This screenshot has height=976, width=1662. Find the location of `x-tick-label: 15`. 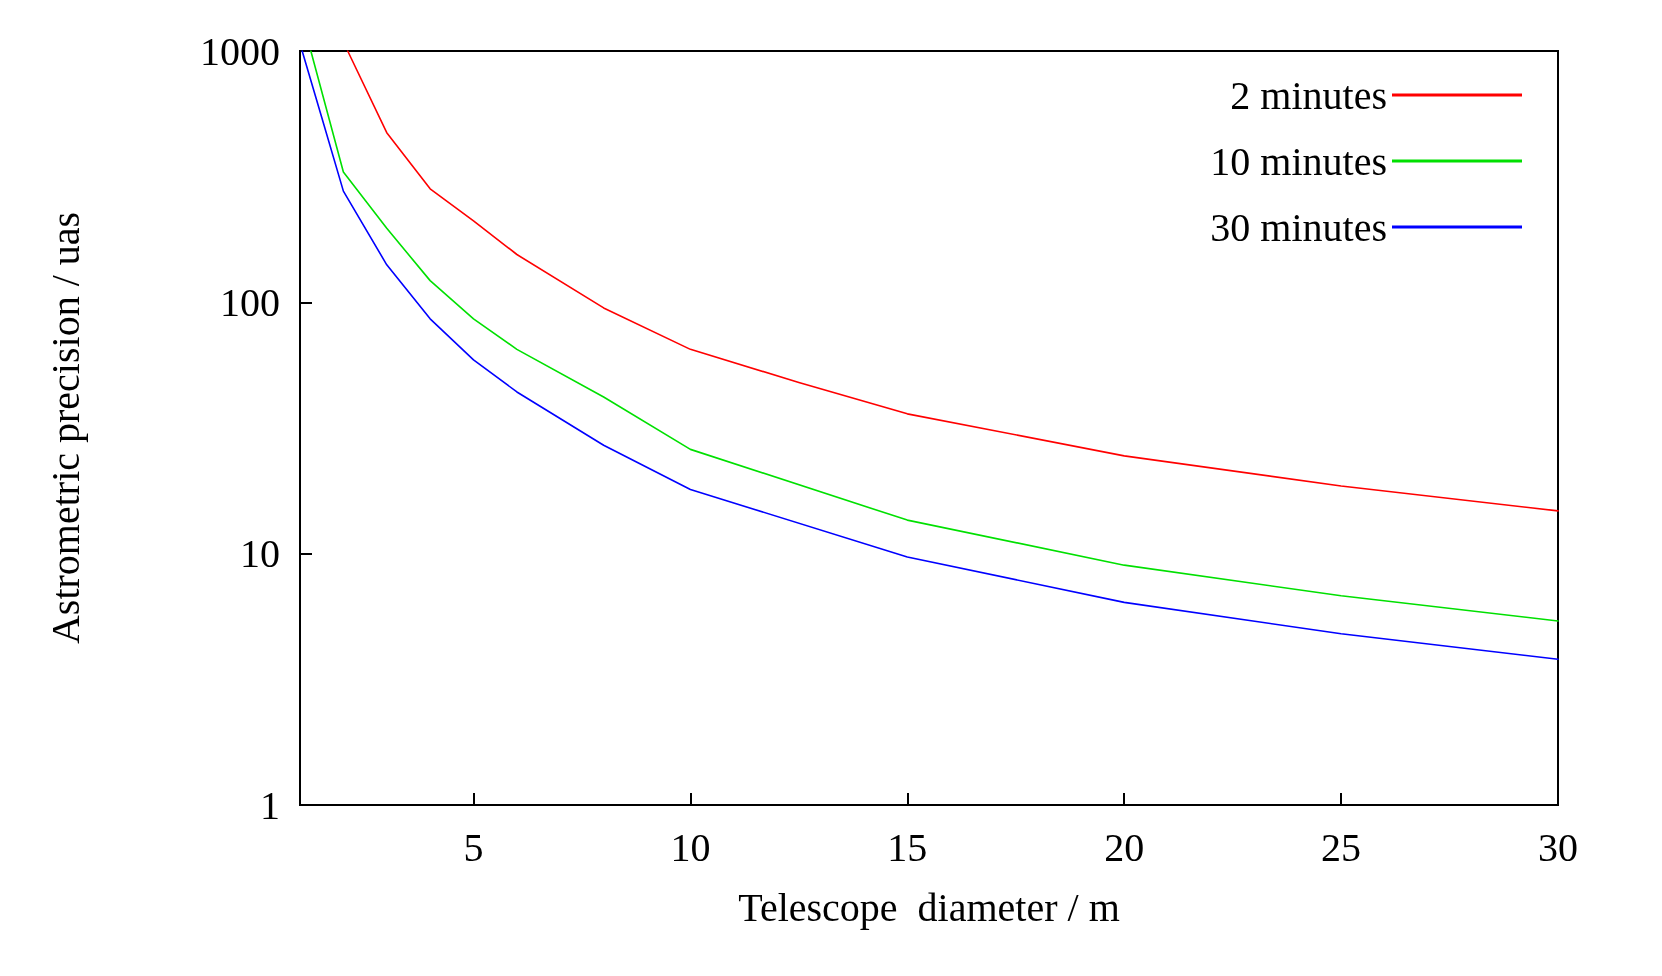

x-tick-label: 15 is located at coordinates (907, 847).